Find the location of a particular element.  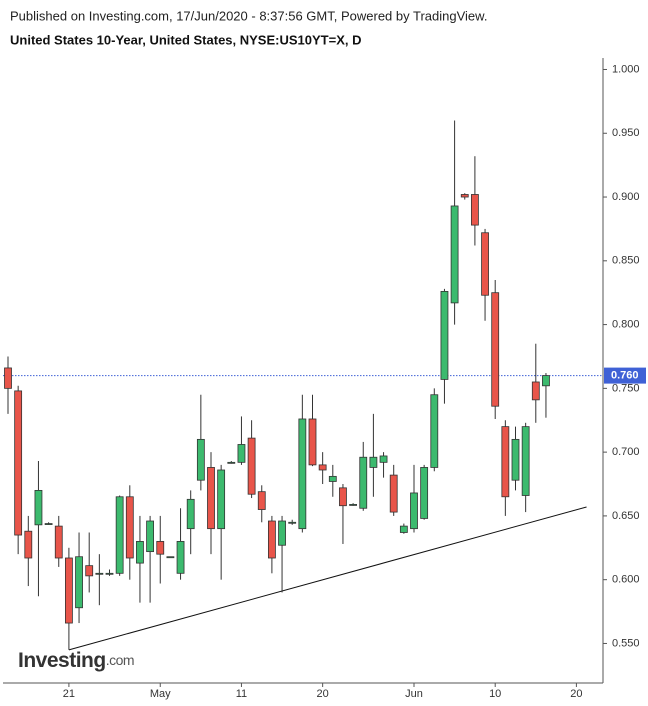

y-tick-label: 1.000 is located at coordinates (626, 69).